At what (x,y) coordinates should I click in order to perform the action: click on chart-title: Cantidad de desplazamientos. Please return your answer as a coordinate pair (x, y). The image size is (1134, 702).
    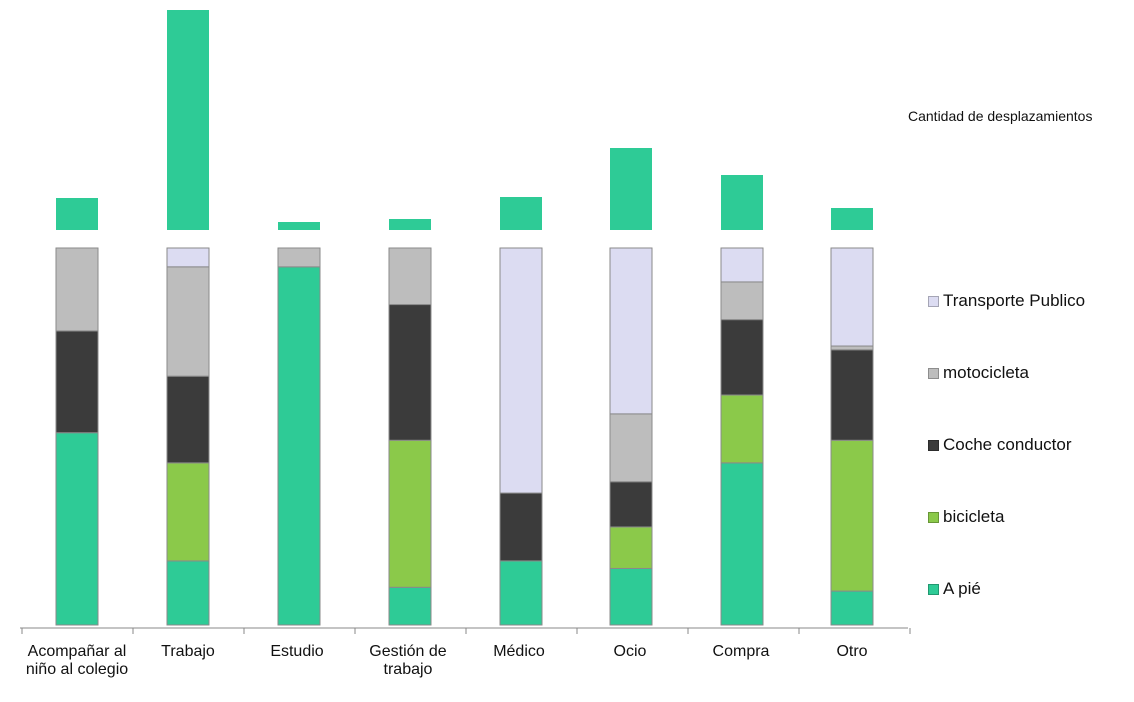
    Looking at the image, I should click on (1000, 116).